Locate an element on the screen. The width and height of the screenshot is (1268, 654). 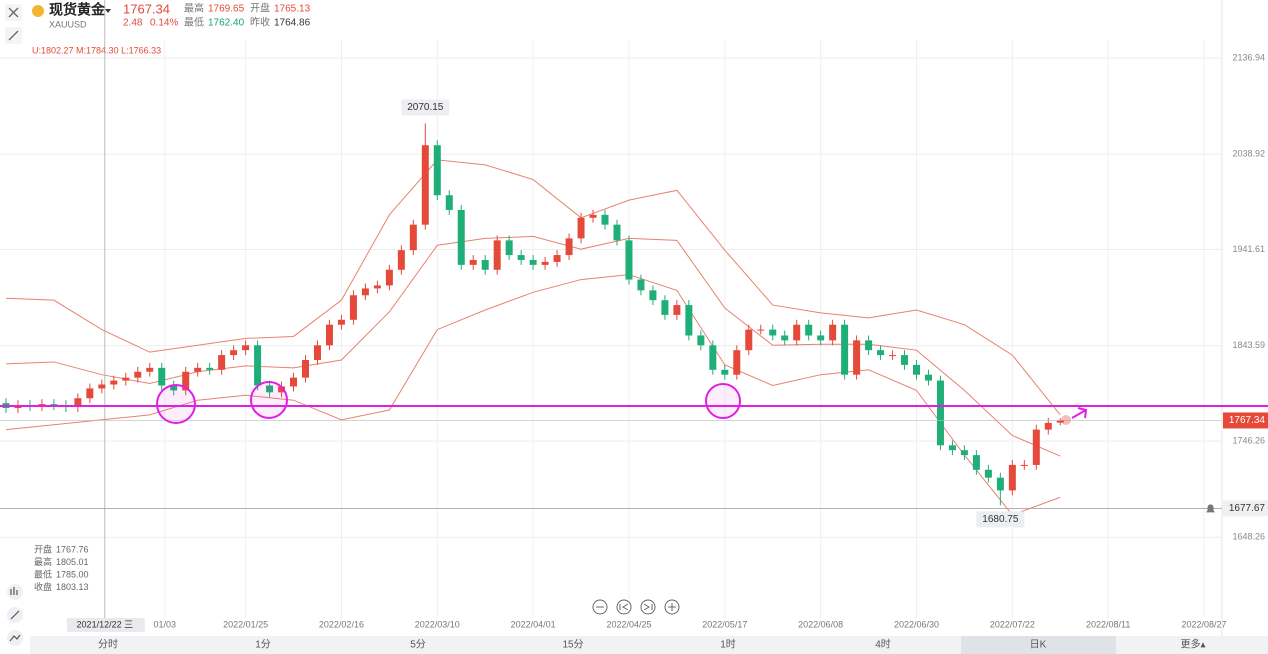
y-tick-label: 1746.26 is located at coordinates (1248, 441).